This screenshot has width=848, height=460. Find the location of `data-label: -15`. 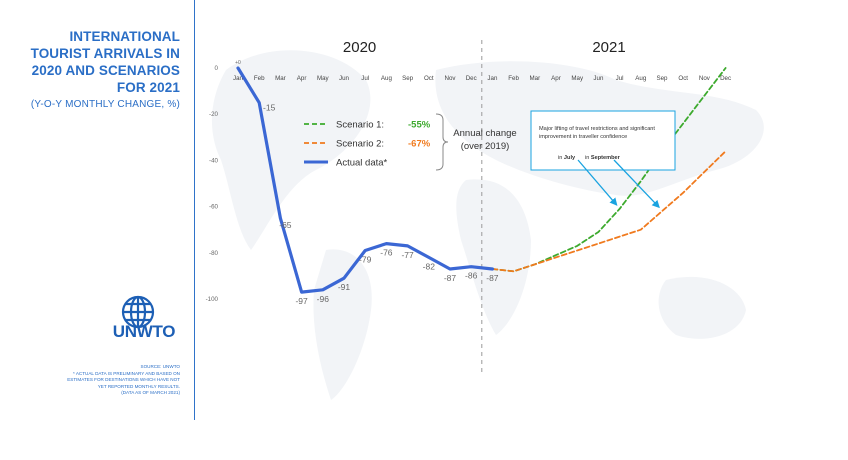

data-label: -15 is located at coordinates (269, 108).